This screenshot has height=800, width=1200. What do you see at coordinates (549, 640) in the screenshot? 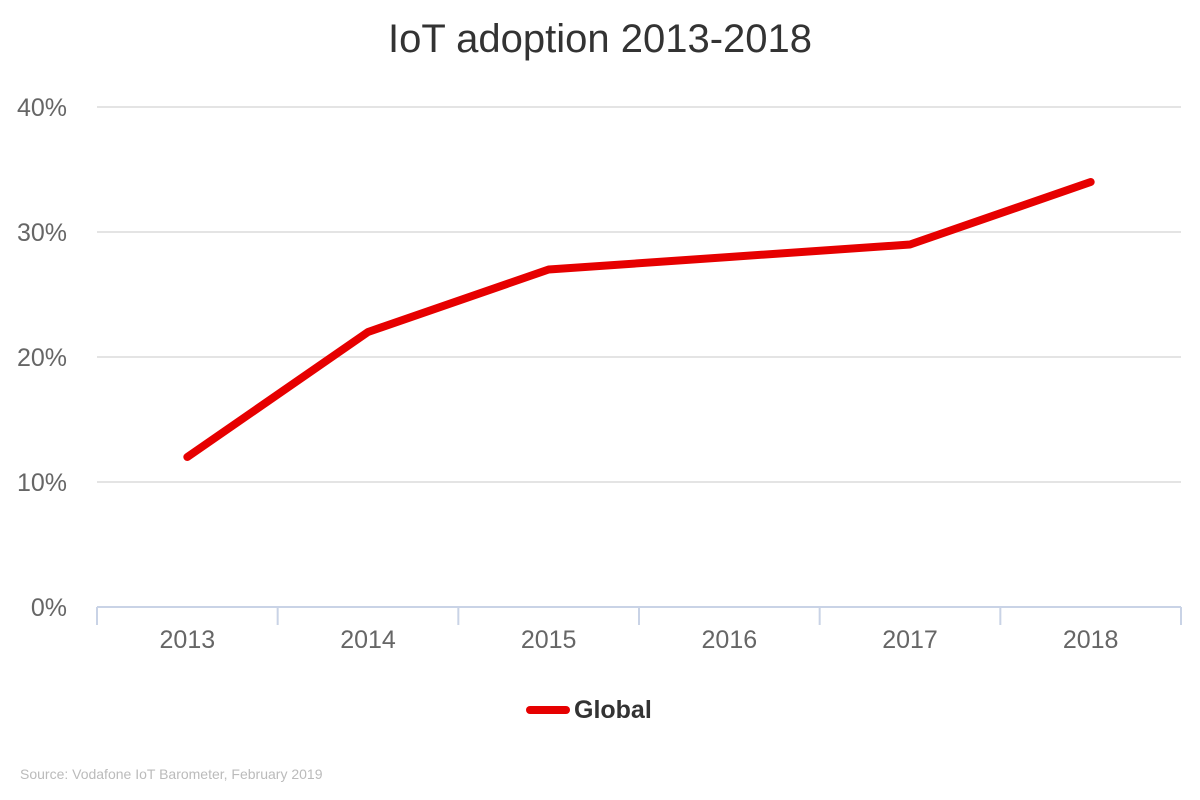
I see `x-tick-label: 2015` at bounding box center [549, 640].